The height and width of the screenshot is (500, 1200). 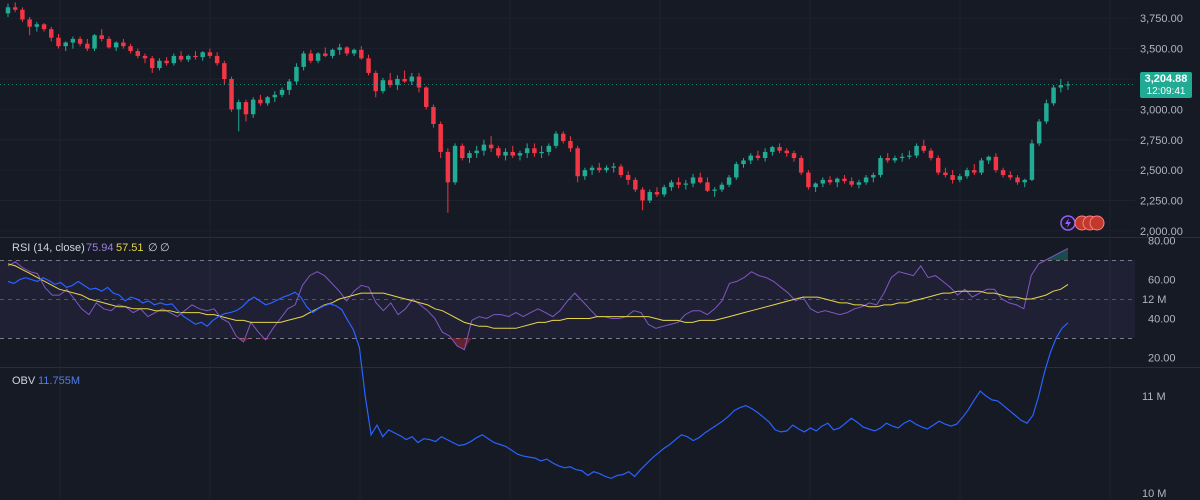 I want to click on rsi-axis: 80.00 60.00 40.00 20.00, so click(x=1162, y=300).